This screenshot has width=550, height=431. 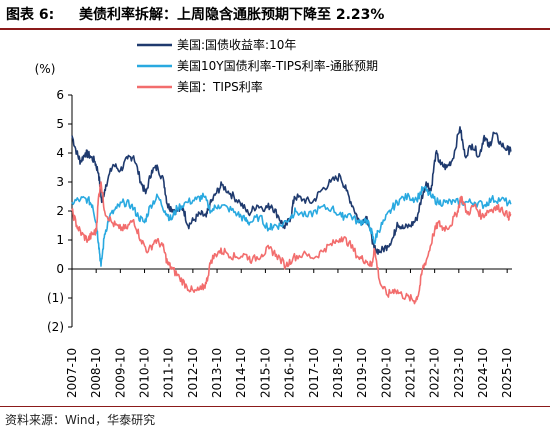 What do you see at coordinates (169, 373) in the screenshot?
I see `x-tick-label: 2011-10` at bounding box center [169, 373].